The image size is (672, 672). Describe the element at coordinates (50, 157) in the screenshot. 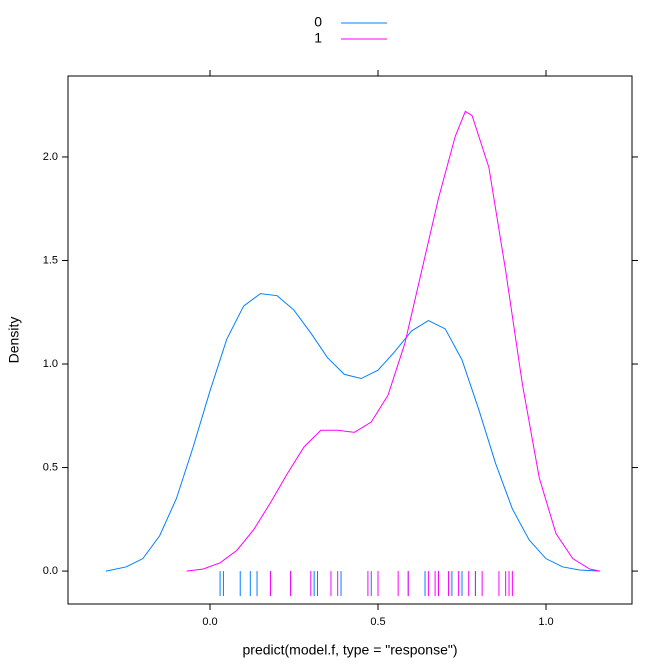

I see `y-tick-label: 2.0` at that location.